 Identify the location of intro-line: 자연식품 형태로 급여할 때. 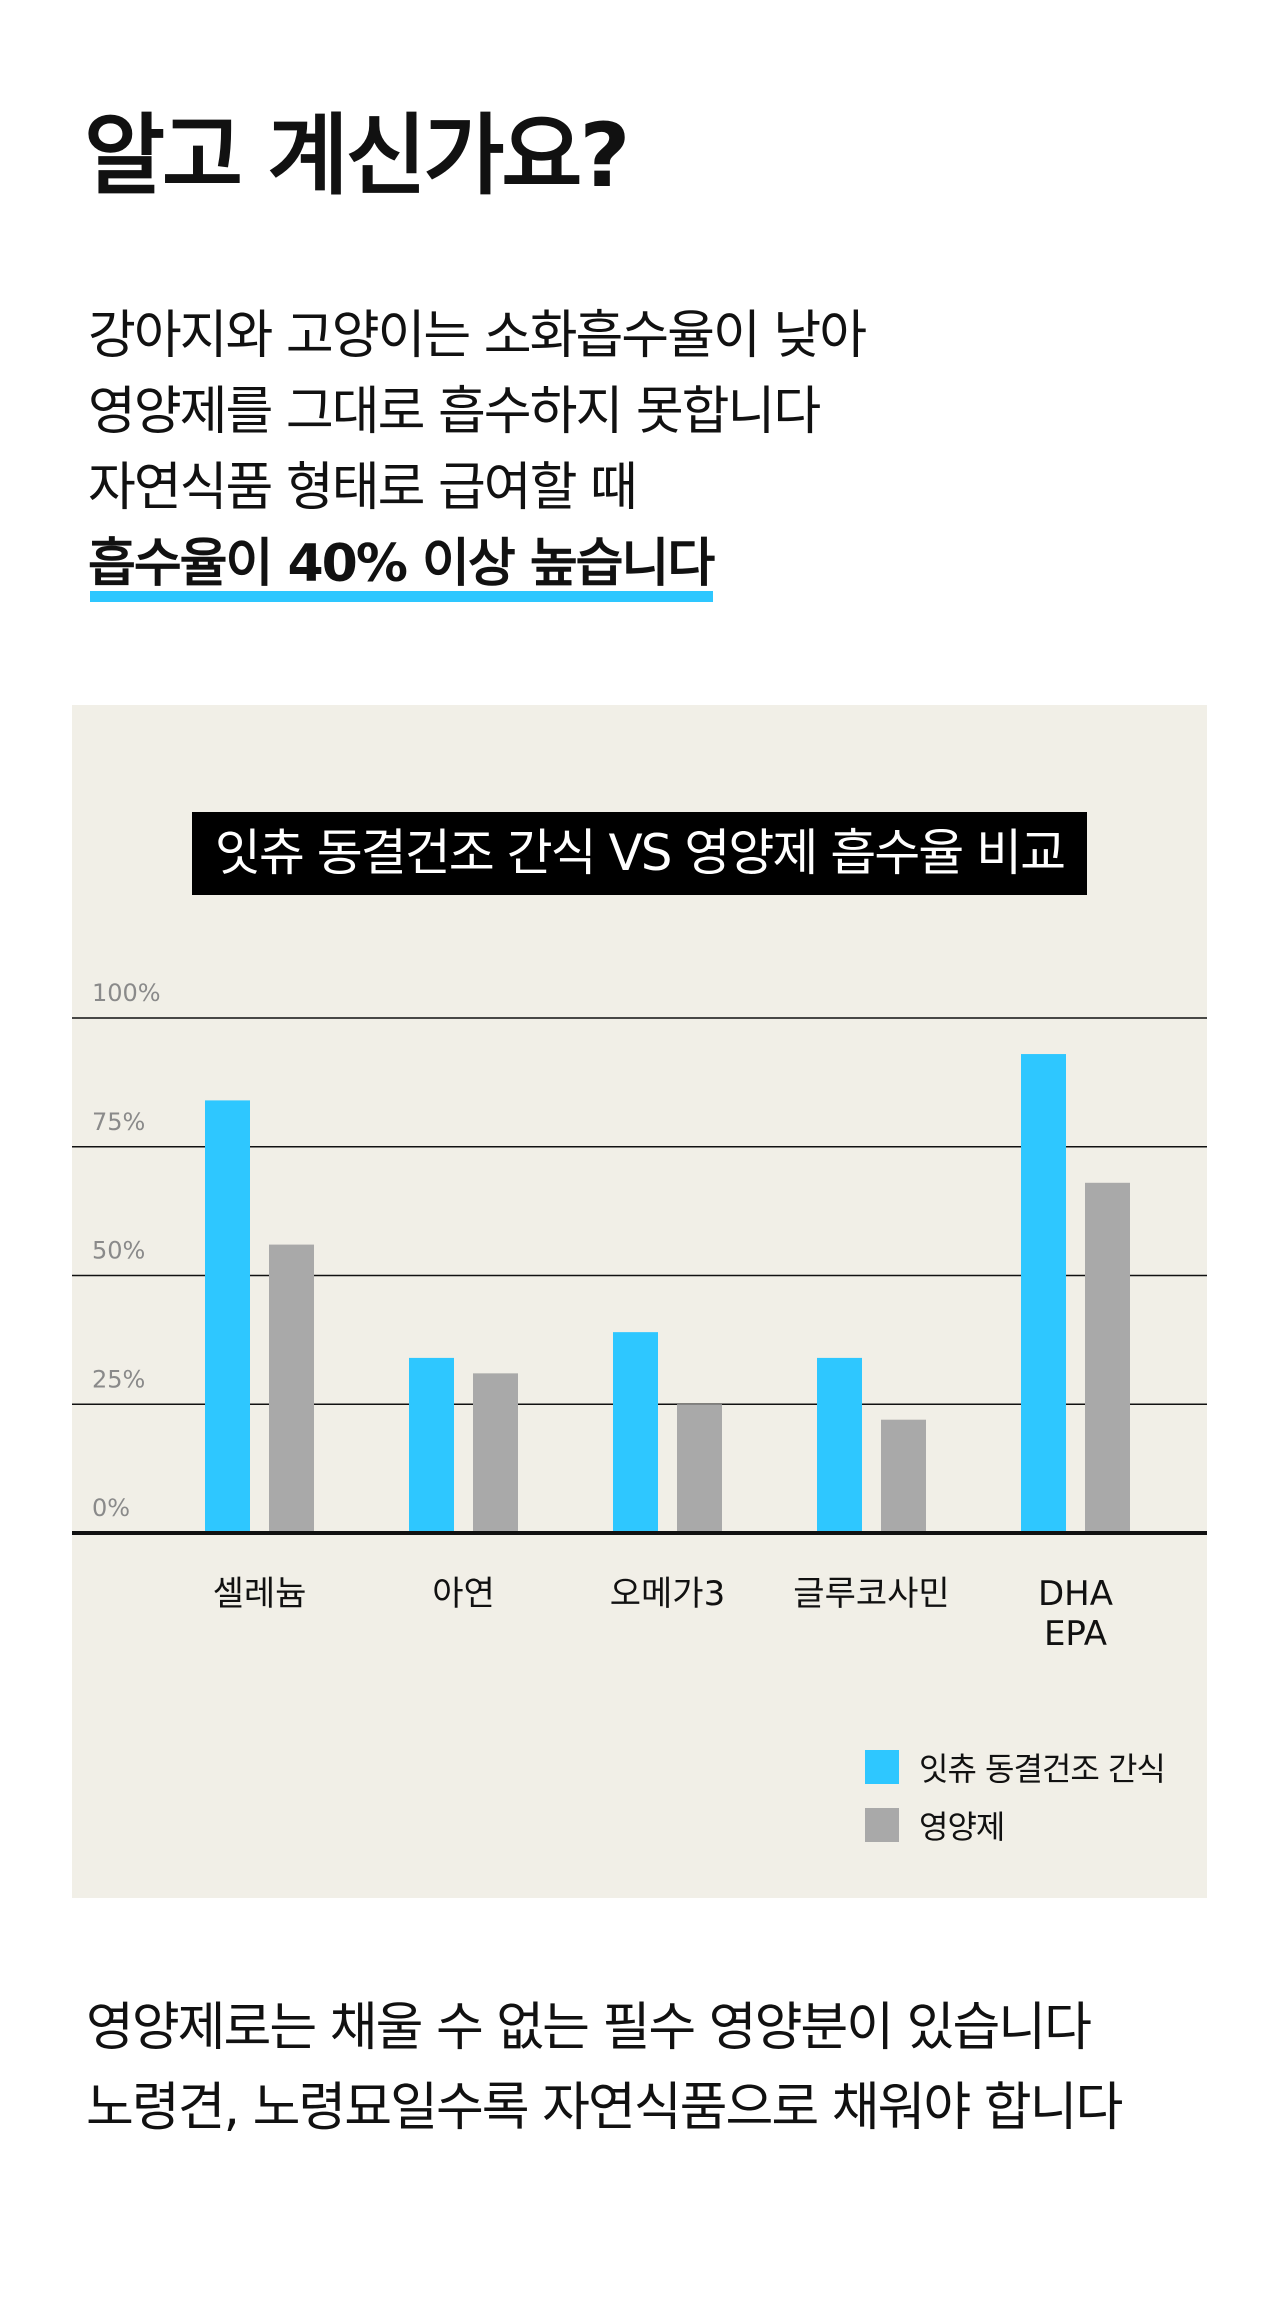
(363, 488).